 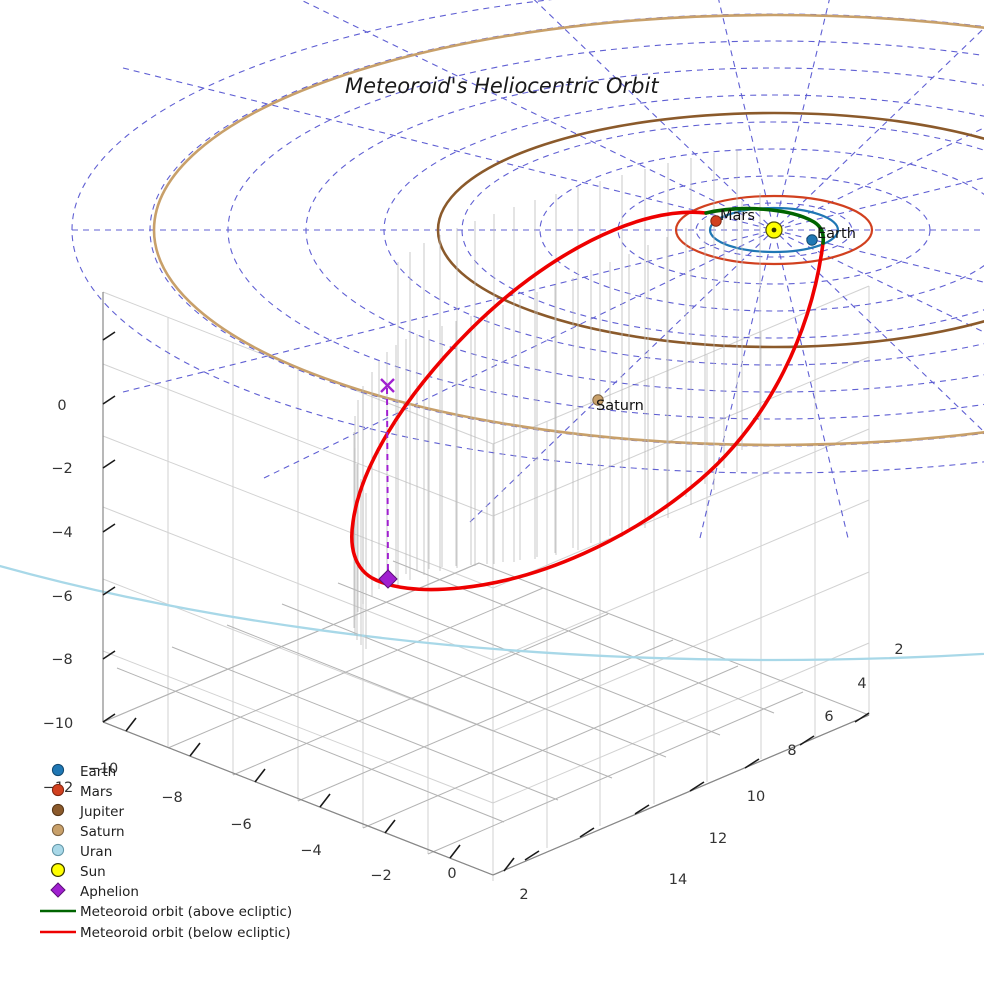 What do you see at coordinates (380, 876) in the screenshot?
I see `x-tick-4: −2` at bounding box center [380, 876].